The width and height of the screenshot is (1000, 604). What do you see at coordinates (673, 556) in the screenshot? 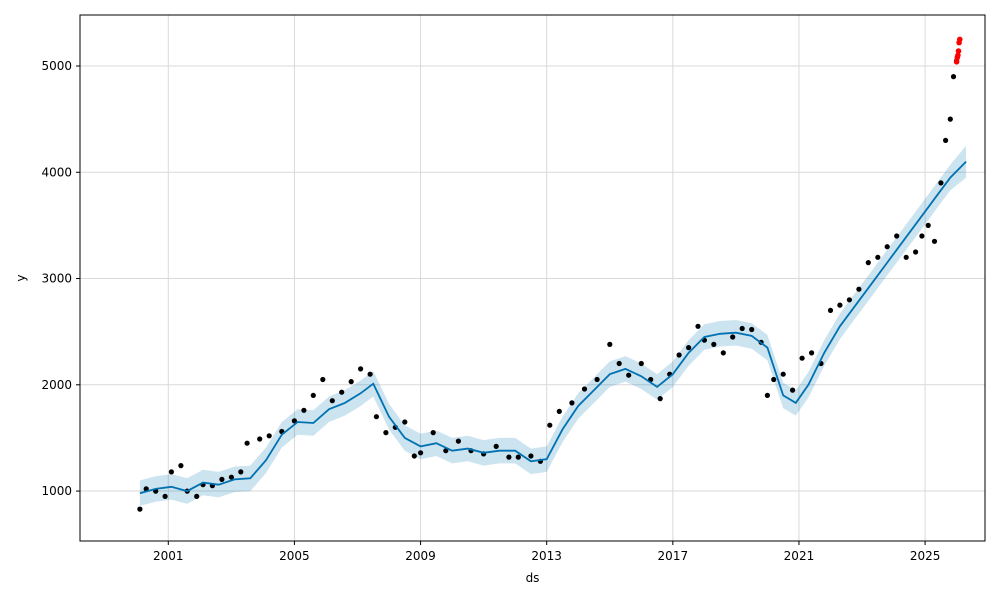
I see `x-tick-label: 2017` at bounding box center [673, 556].